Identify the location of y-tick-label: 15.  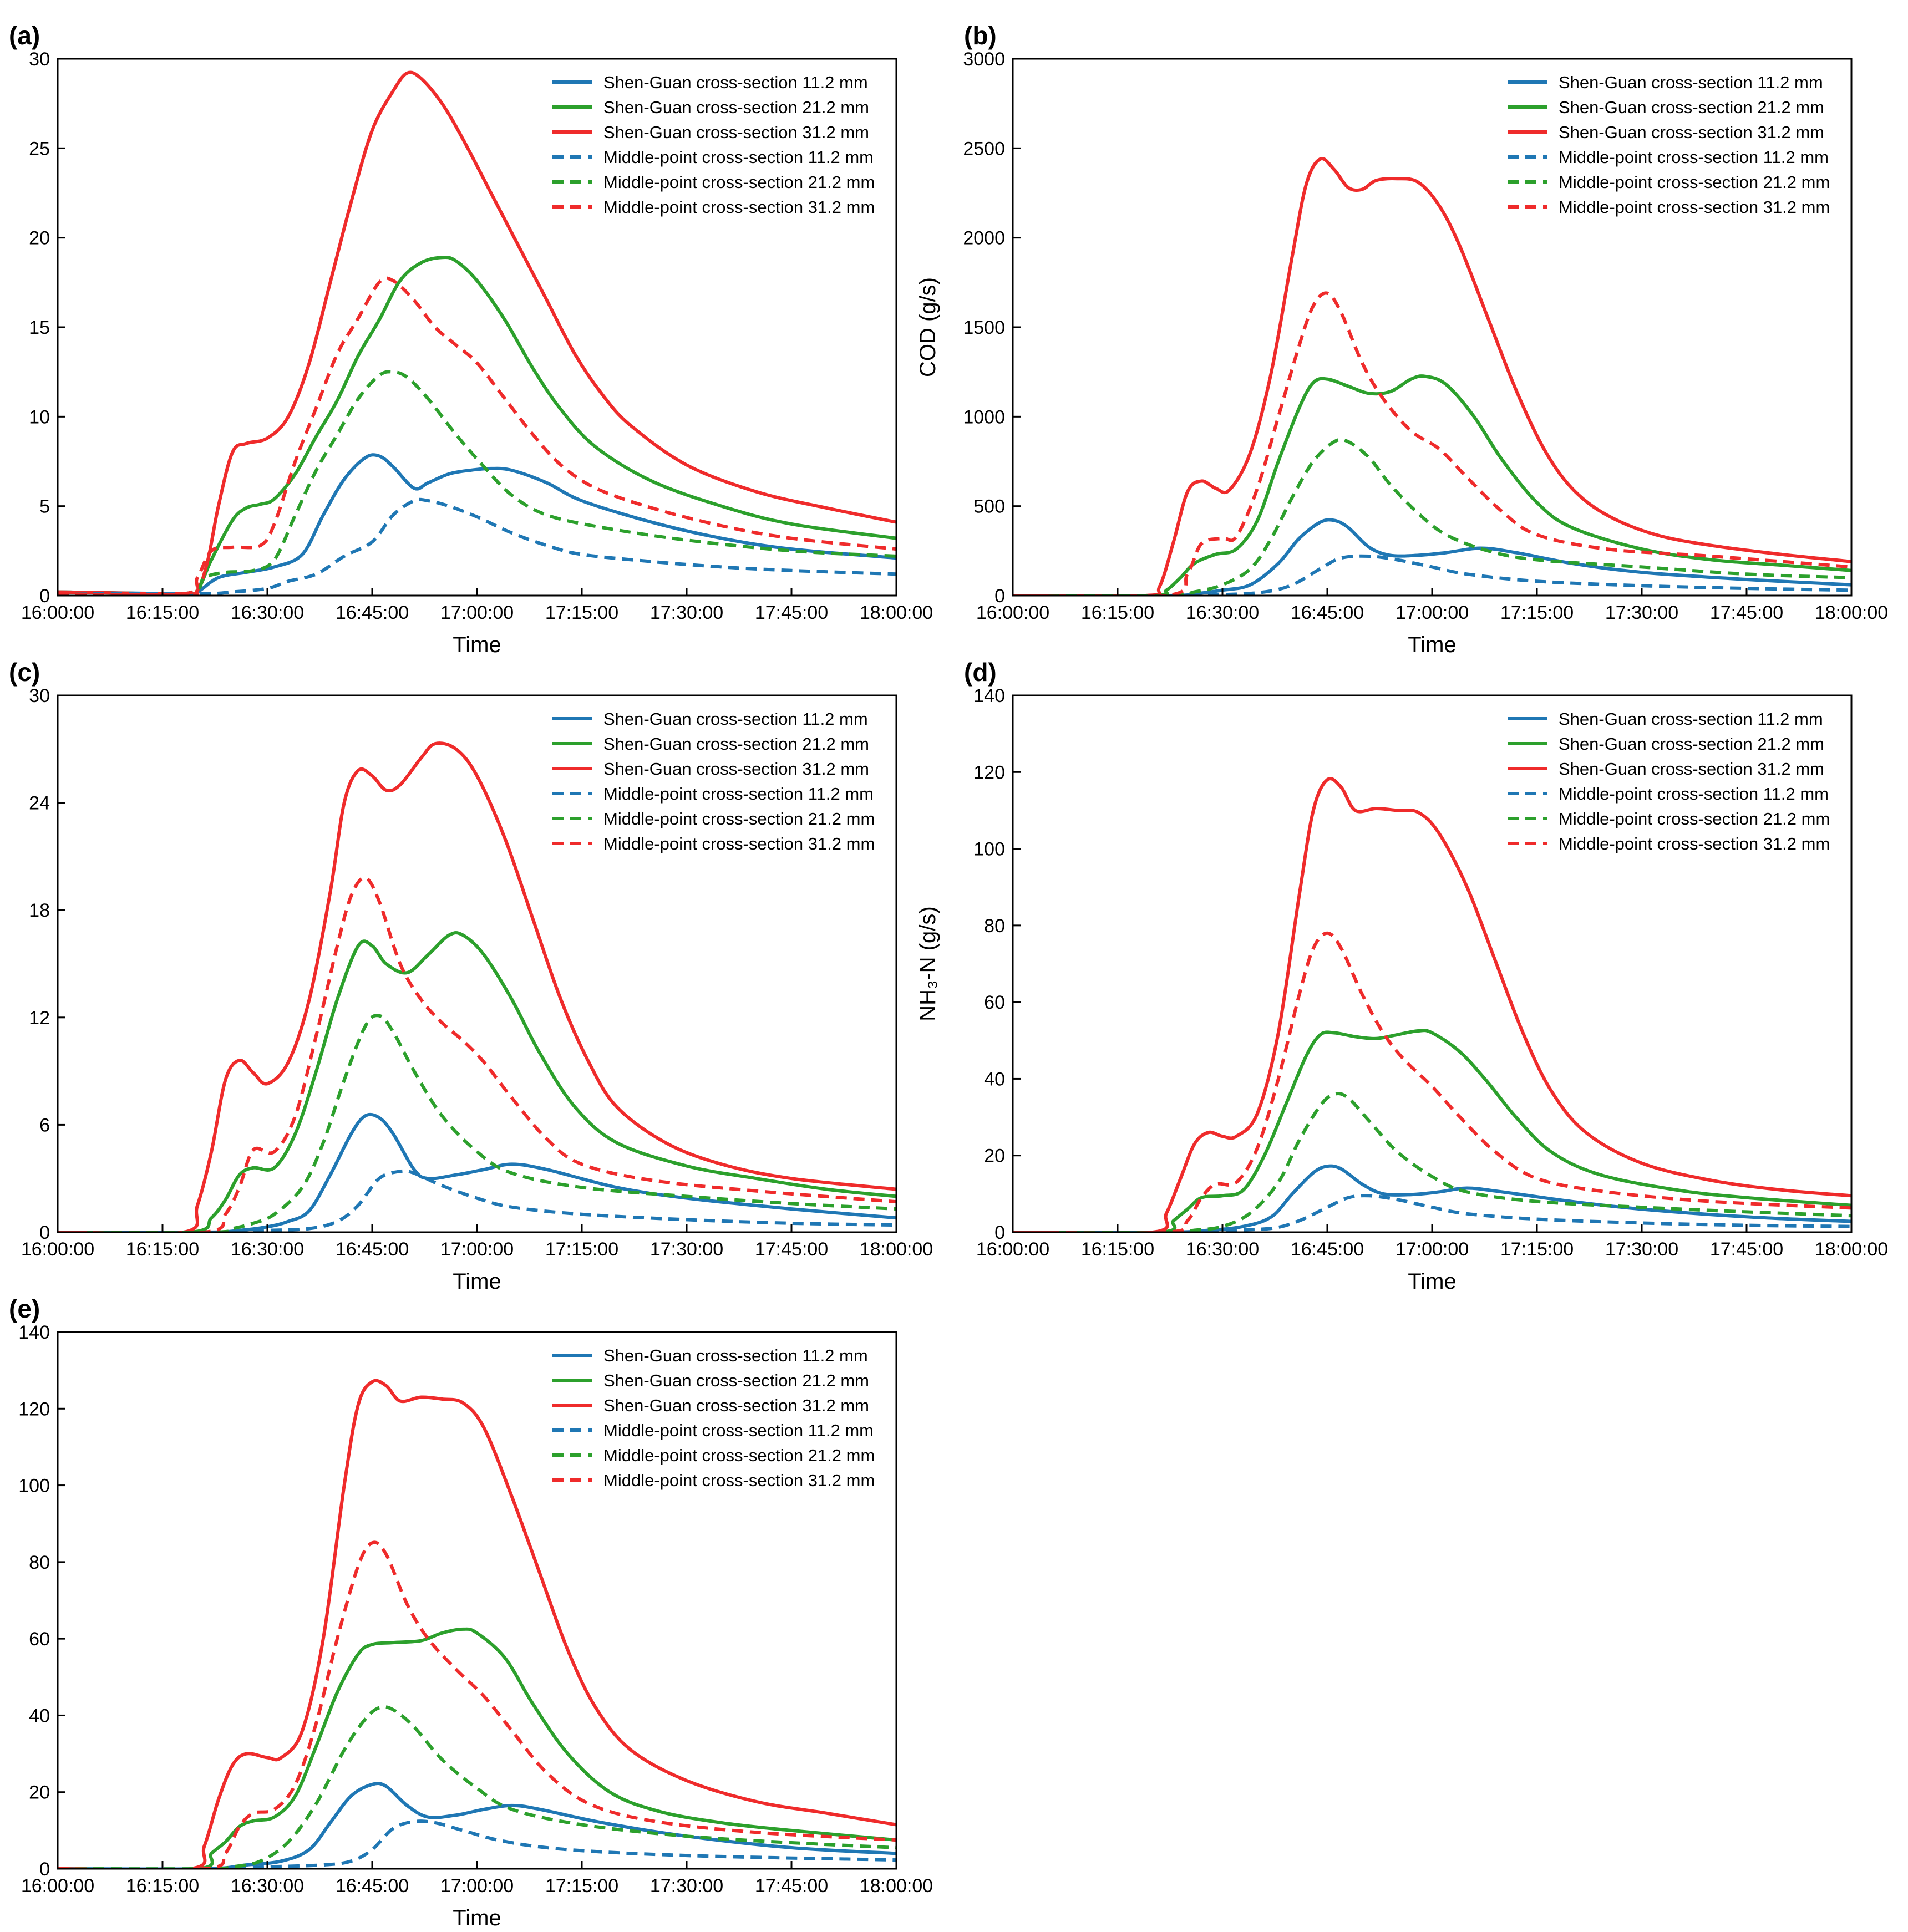
(39, 328).